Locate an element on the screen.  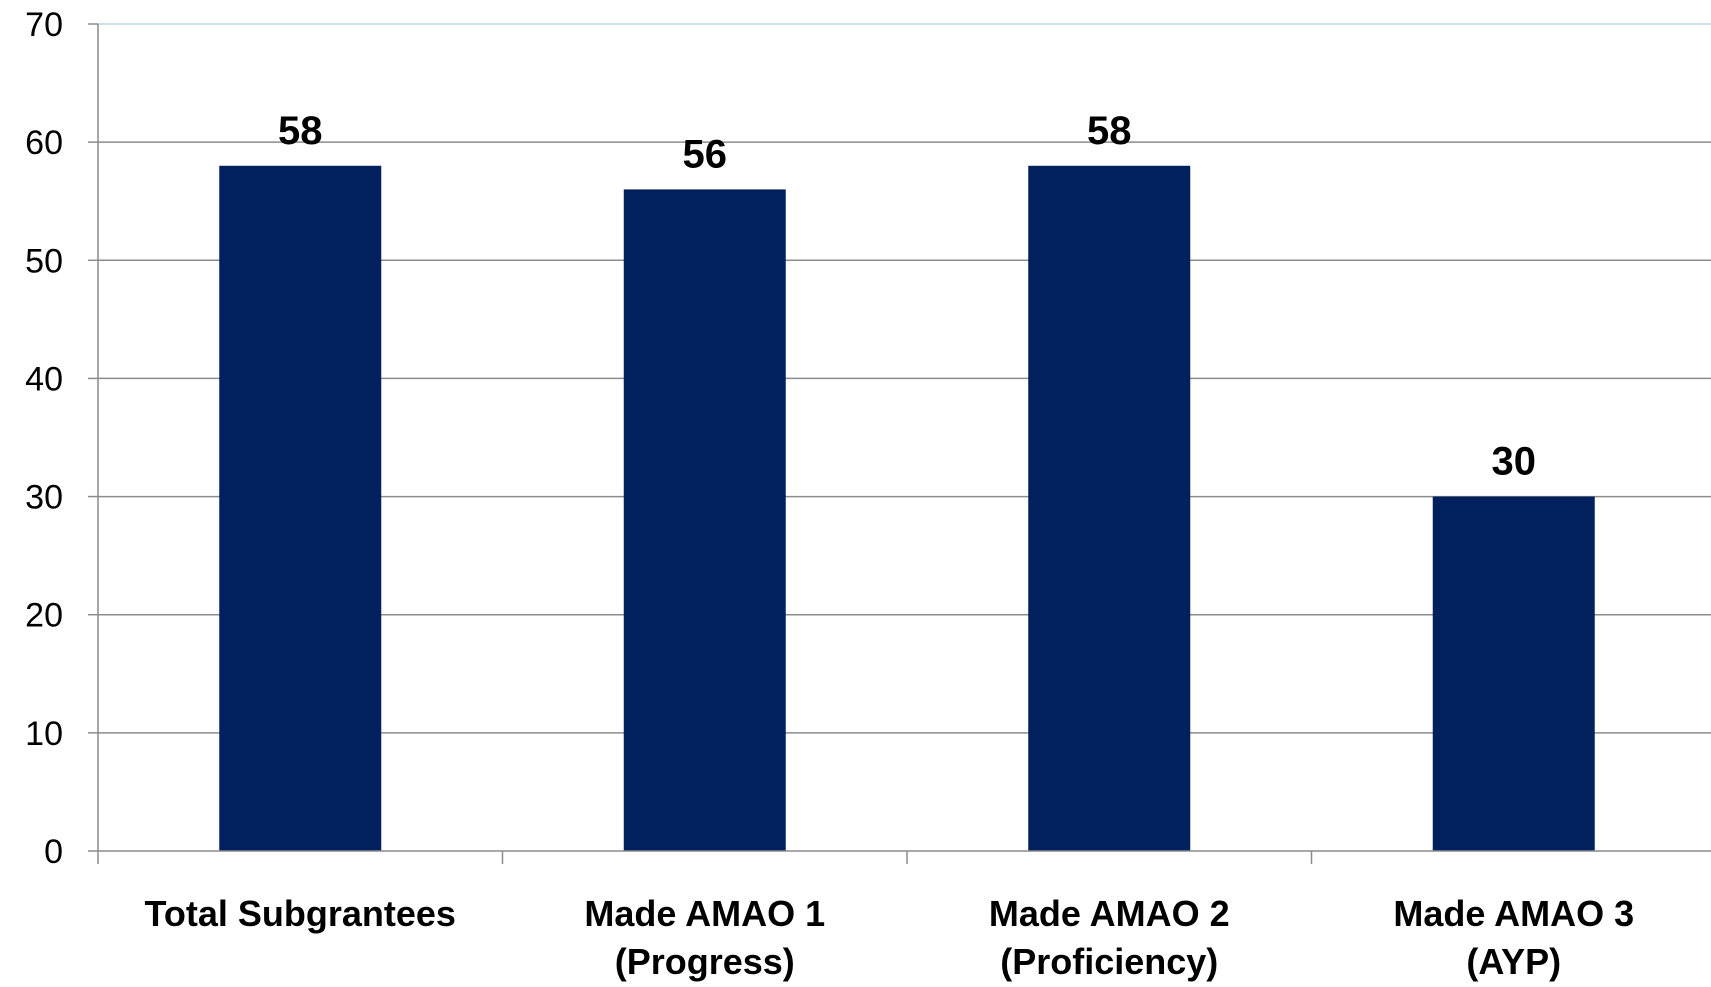
x-category-label: (Progress) is located at coordinates (705, 961).